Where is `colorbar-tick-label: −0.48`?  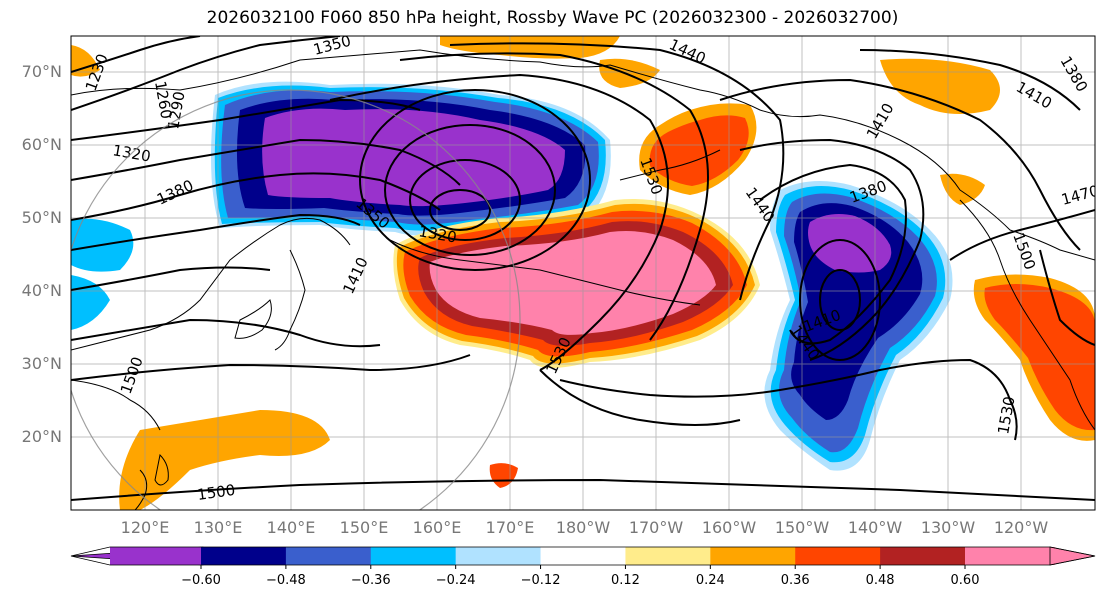 colorbar-tick-label: −0.48 is located at coordinates (286, 580).